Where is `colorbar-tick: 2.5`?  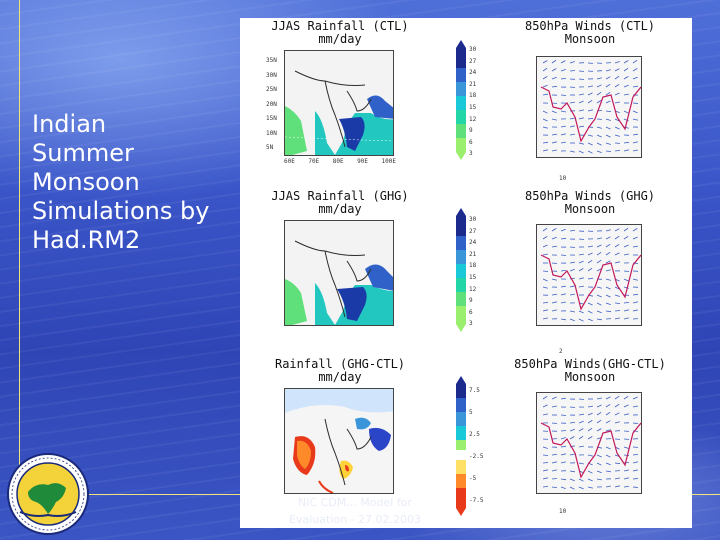
colorbar-tick: 2.5 is located at coordinates (474, 434).